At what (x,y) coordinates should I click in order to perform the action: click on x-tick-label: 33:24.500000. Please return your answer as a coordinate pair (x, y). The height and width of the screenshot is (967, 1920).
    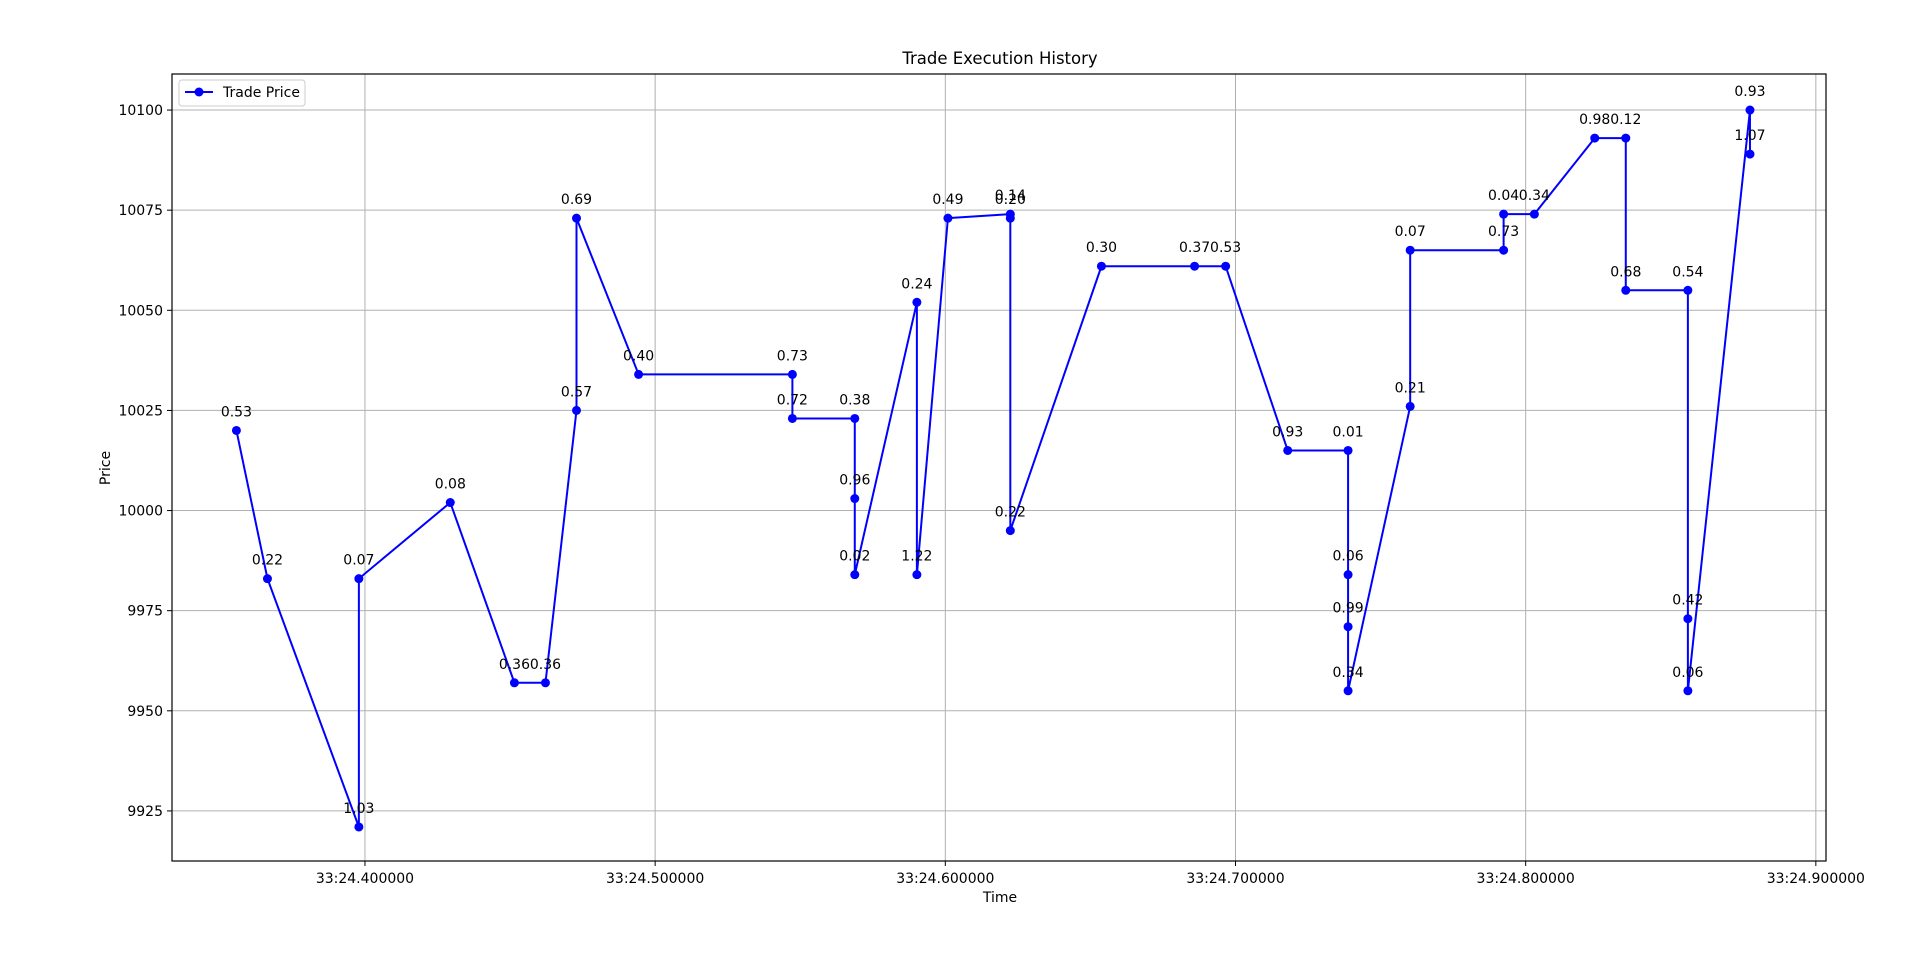
    Looking at the image, I should click on (655, 879).